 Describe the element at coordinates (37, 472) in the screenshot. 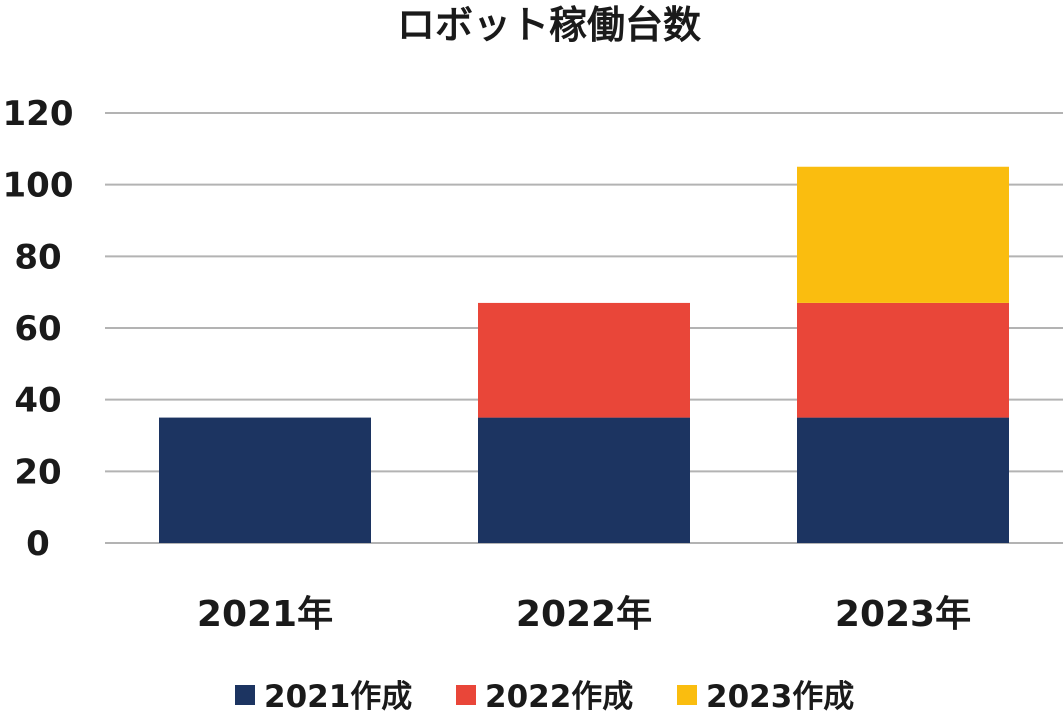

I see `y-tick-label-20: 20` at that location.